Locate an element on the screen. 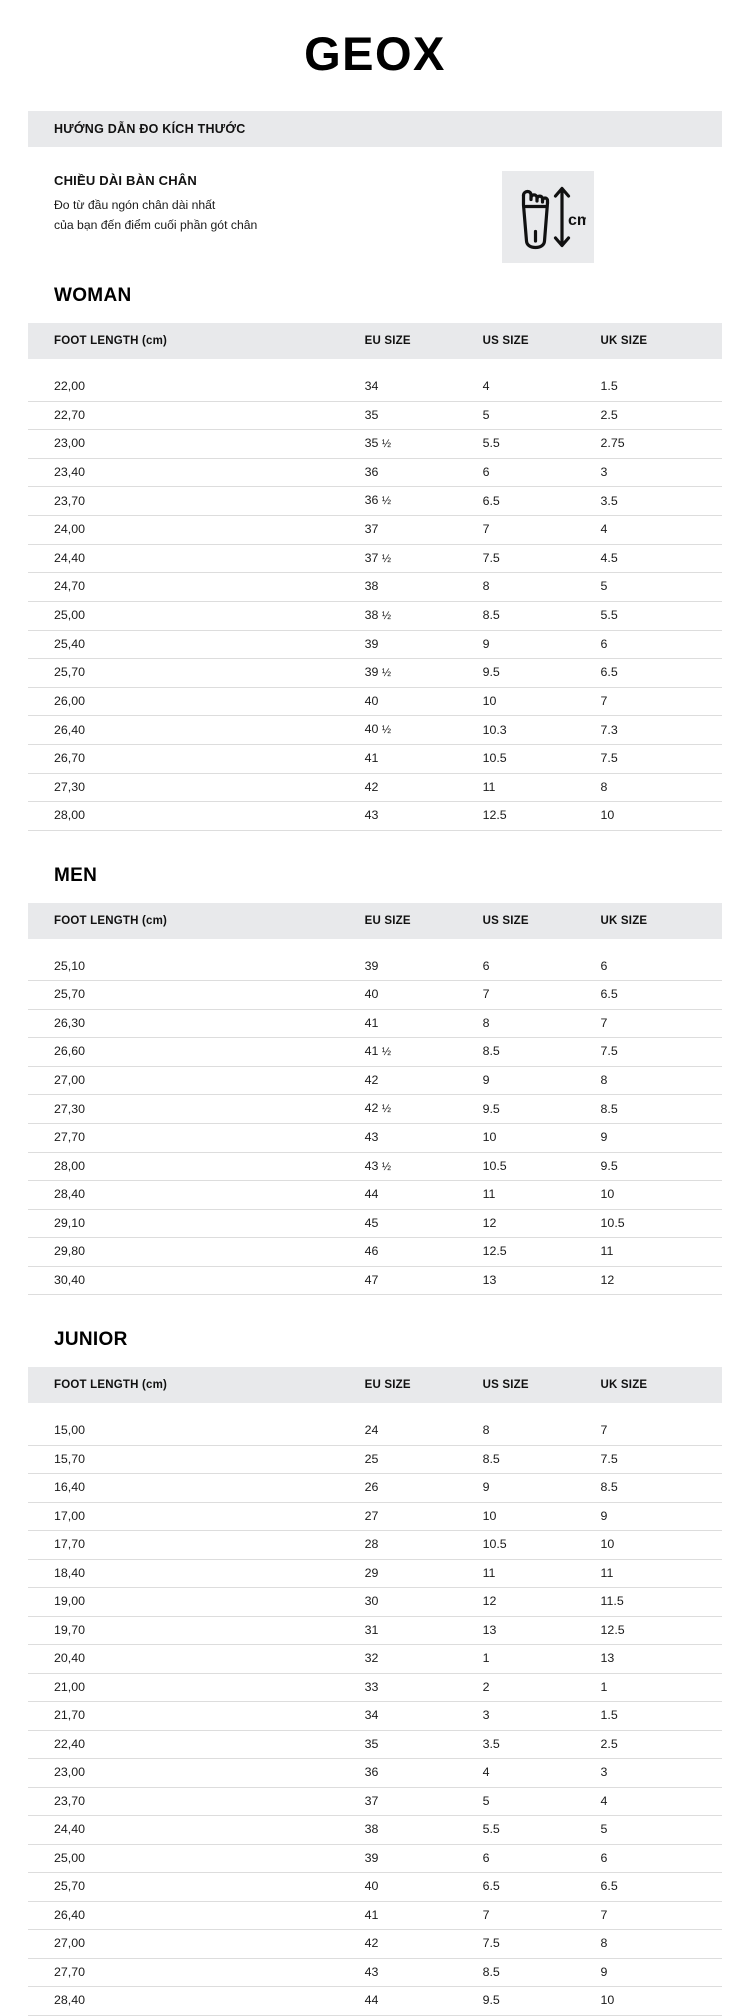  cell-eu-size: 42 ½ is located at coordinates (423, 1109).